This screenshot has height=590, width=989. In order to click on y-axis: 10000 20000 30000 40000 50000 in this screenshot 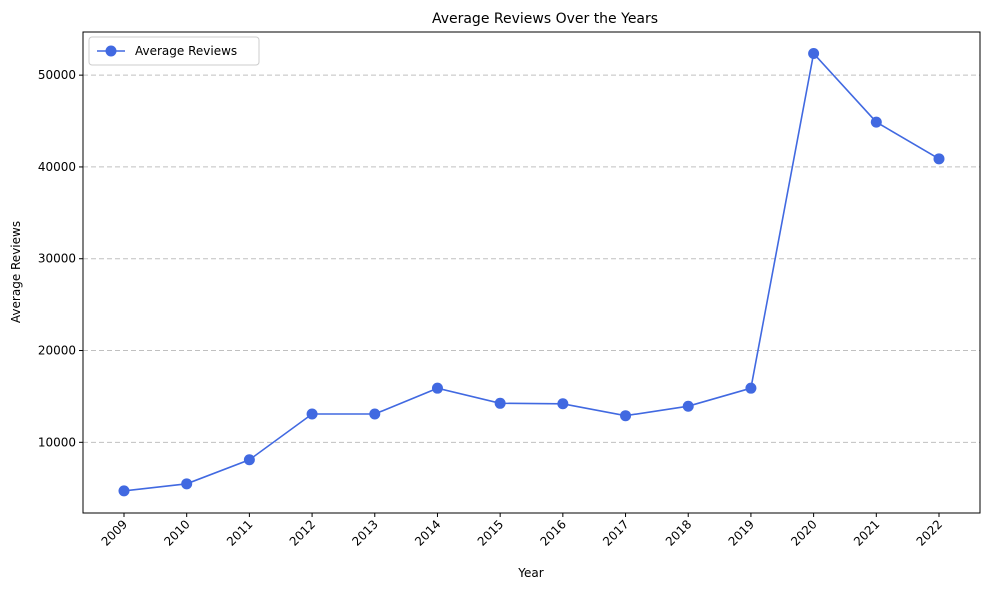, I will do `click(60, 258)`.